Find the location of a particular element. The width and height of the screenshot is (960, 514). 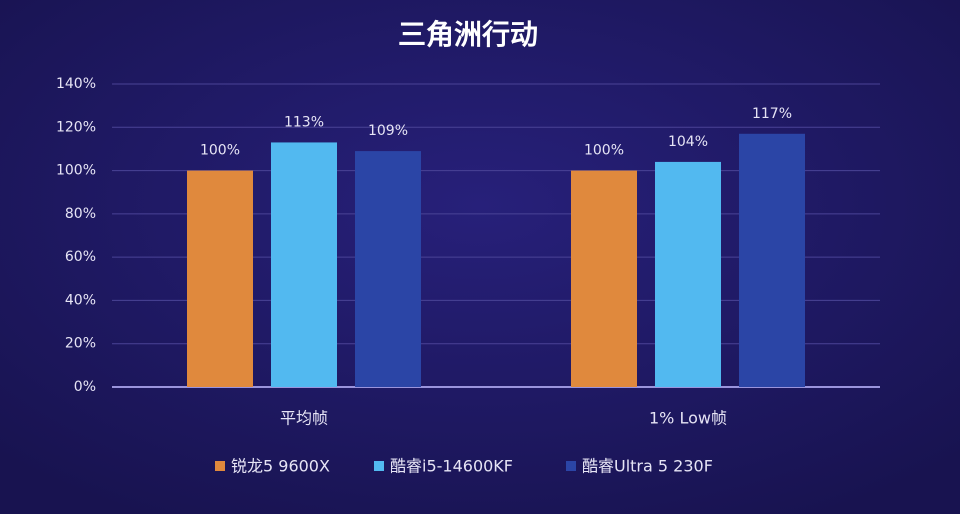

x-tick-label: 1% Low帧 is located at coordinates (688, 418).